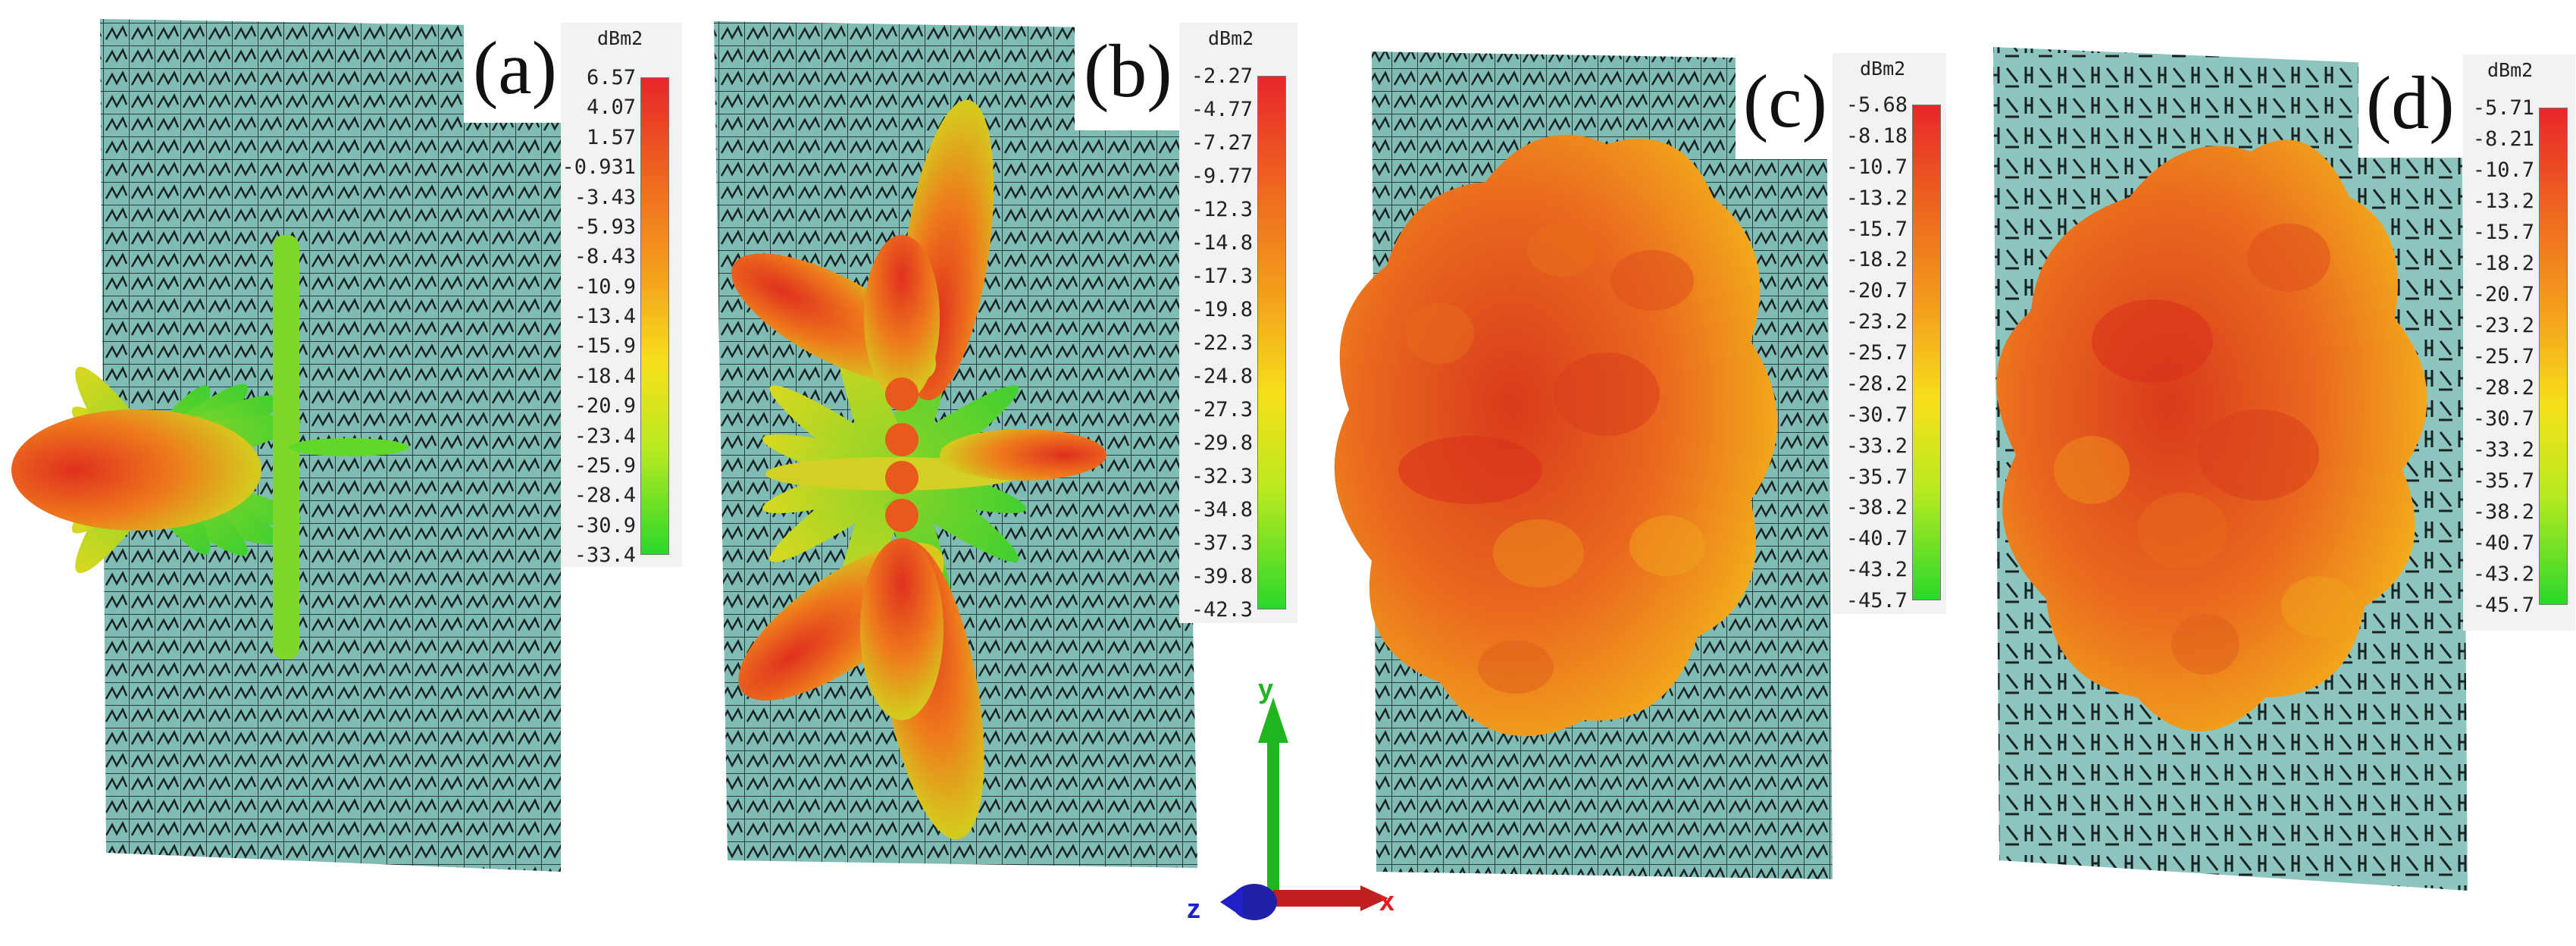 The image size is (2576, 946). Describe the element at coordinates (1222, 443) in the screenshot. I see `colorbar-tick-label: -29.8` at that location.